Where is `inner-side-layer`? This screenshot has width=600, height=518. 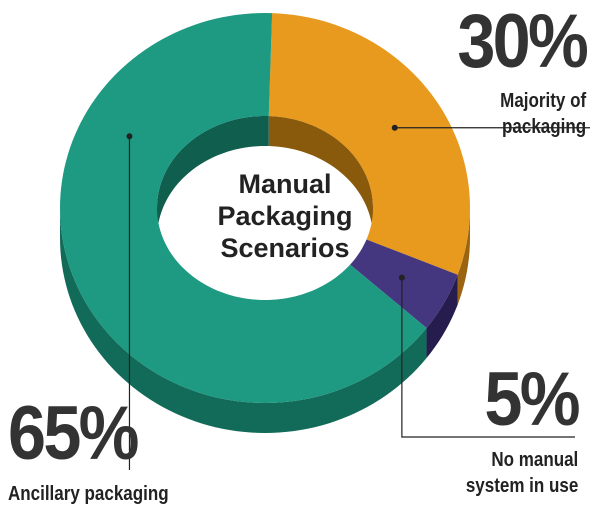
inner-side-layer is located at coordinates (265, 177).